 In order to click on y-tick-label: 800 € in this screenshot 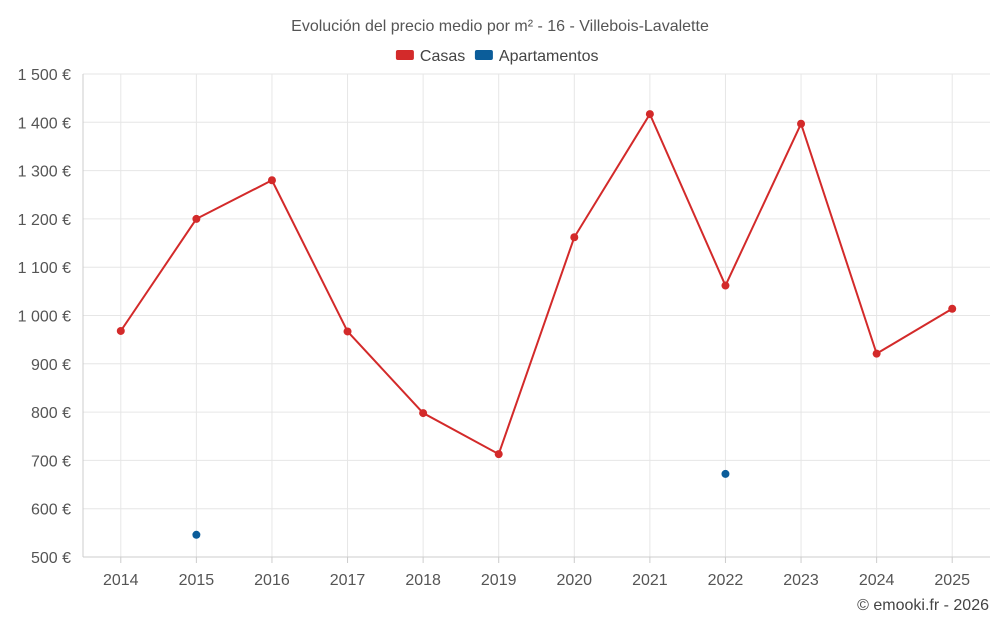, I will do `click(51, 413)`.